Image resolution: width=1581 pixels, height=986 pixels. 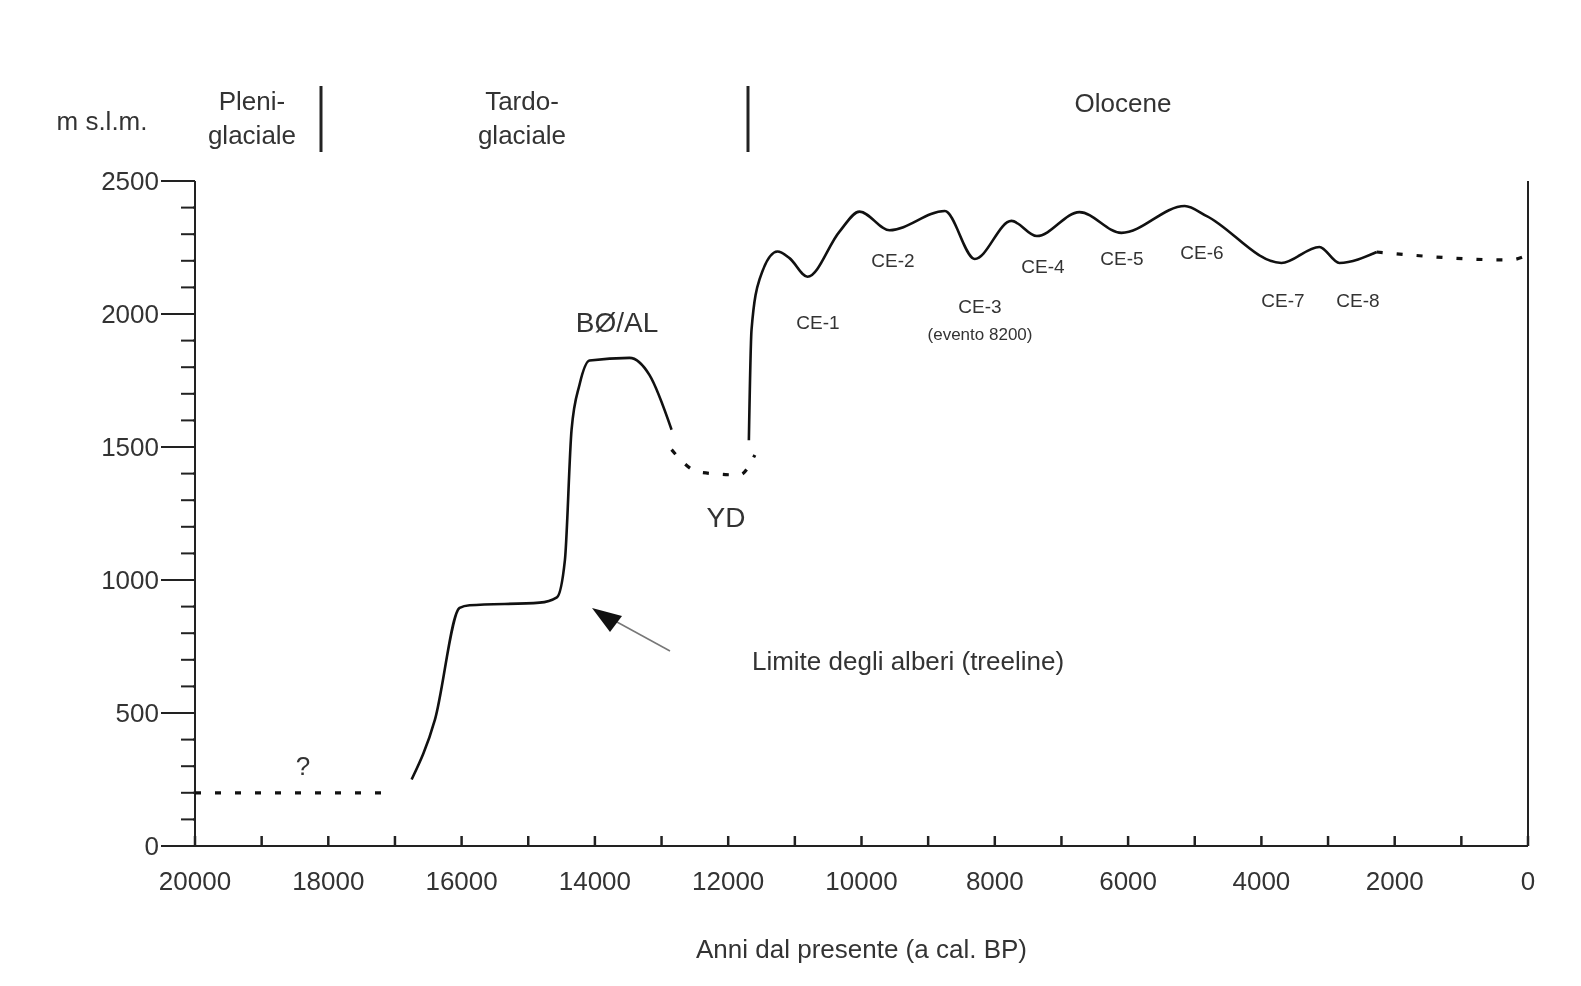 What do you see at coordinates (130, 447) in the screenshot?
I see `y-tick-label: 1500` at bounding box center [130, 447].